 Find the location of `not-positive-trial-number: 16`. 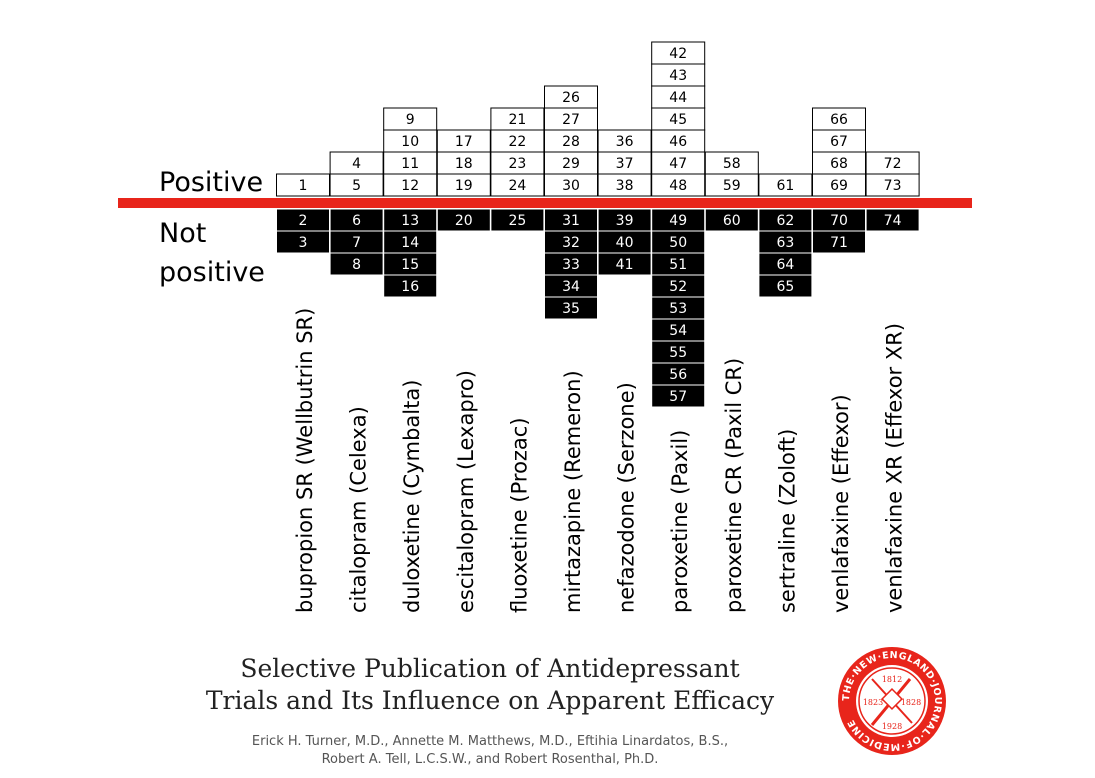

not-positive-trial-number: 16 is located at coordinates (410, 287).